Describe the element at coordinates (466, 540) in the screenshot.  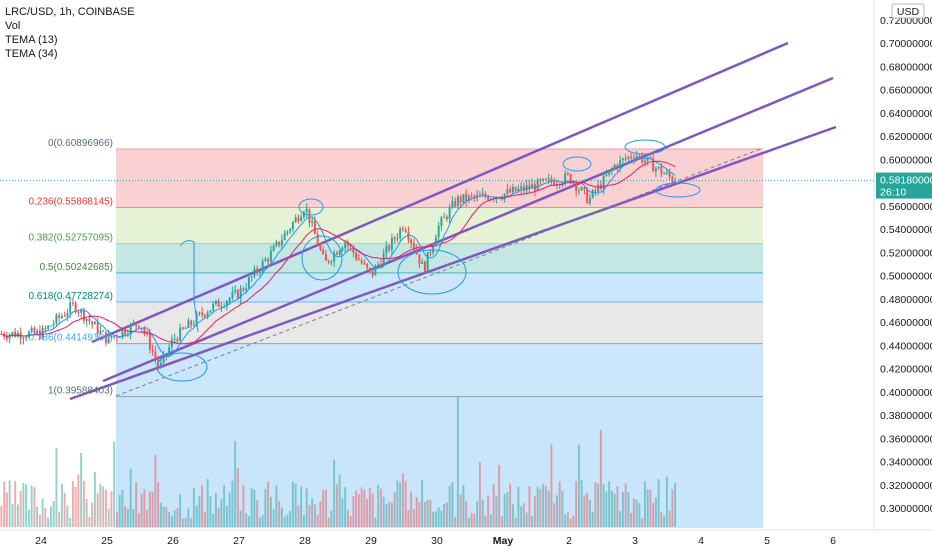
I see `time-scale` at that location.